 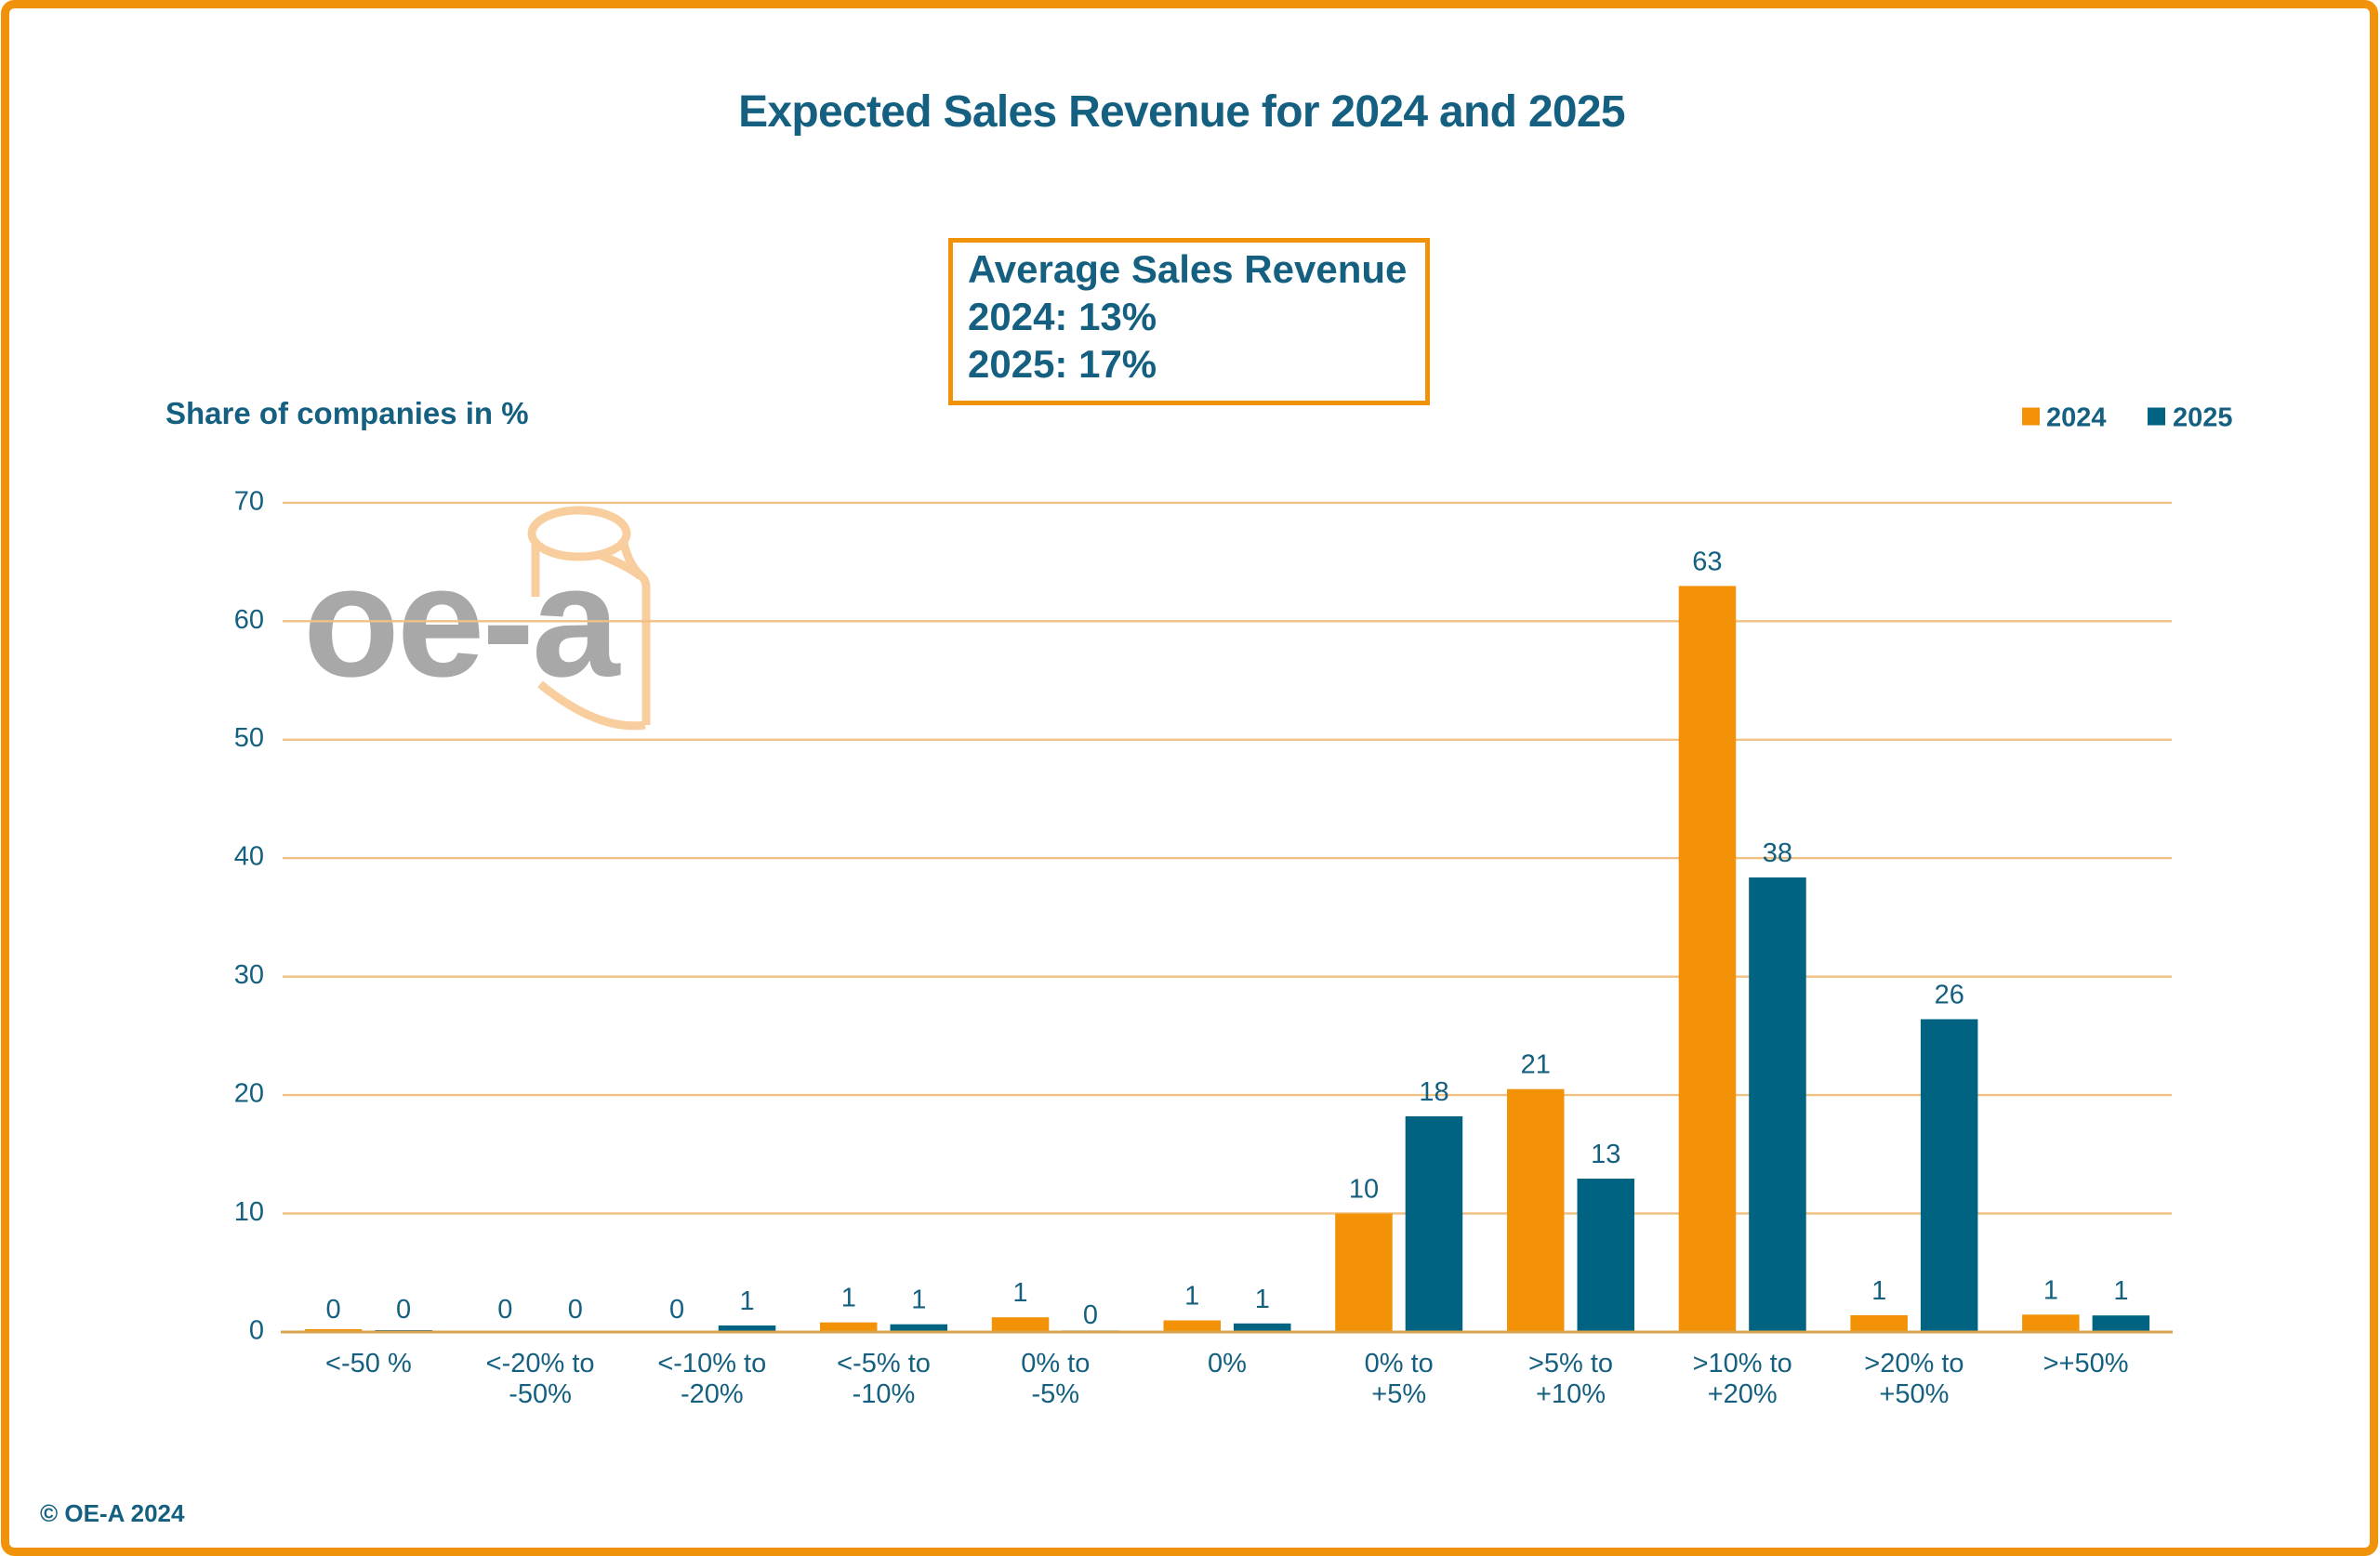 I want to click on svg-text: +5%, so click(x=1398, y=1394).